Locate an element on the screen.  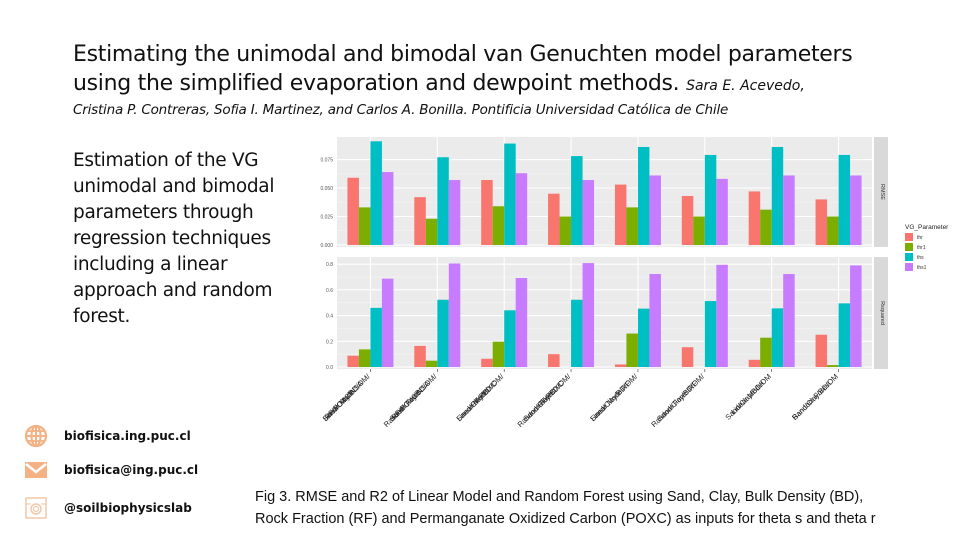
contact-website: biofisica.ing.puc.cl is located at coordinates (107, 436).